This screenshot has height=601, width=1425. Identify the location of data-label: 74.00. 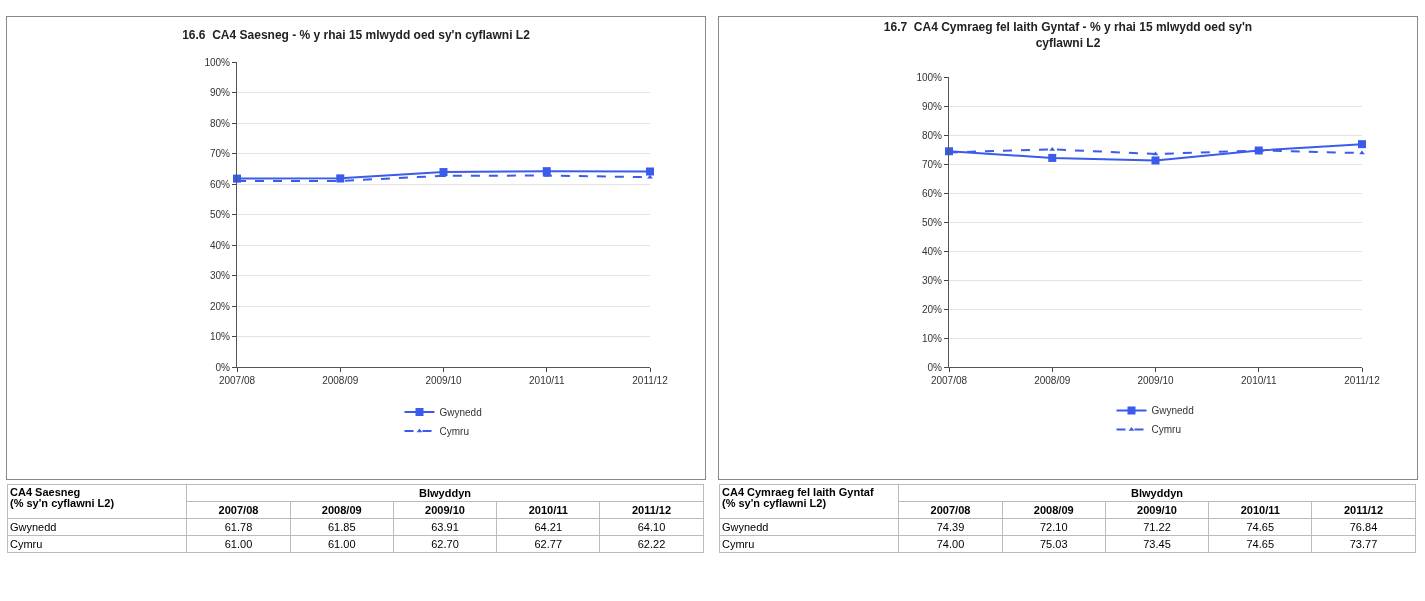
(950, 544).